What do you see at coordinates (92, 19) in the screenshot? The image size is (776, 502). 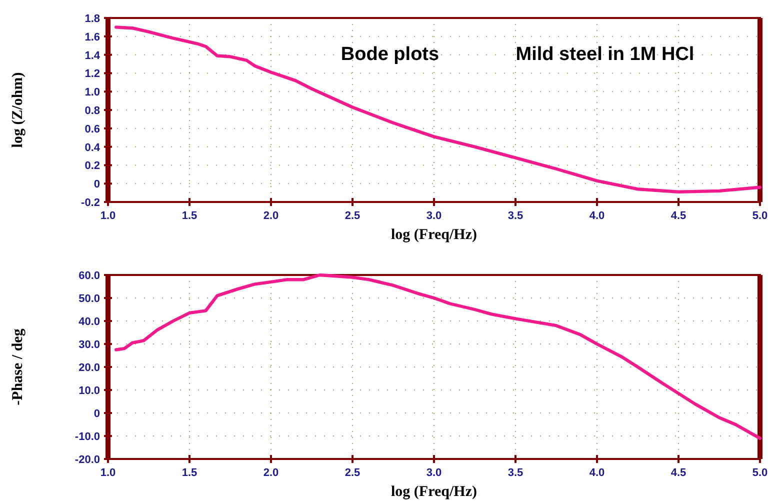 I see `y-tick-label: 1.8` at bounding box center [92, 19].